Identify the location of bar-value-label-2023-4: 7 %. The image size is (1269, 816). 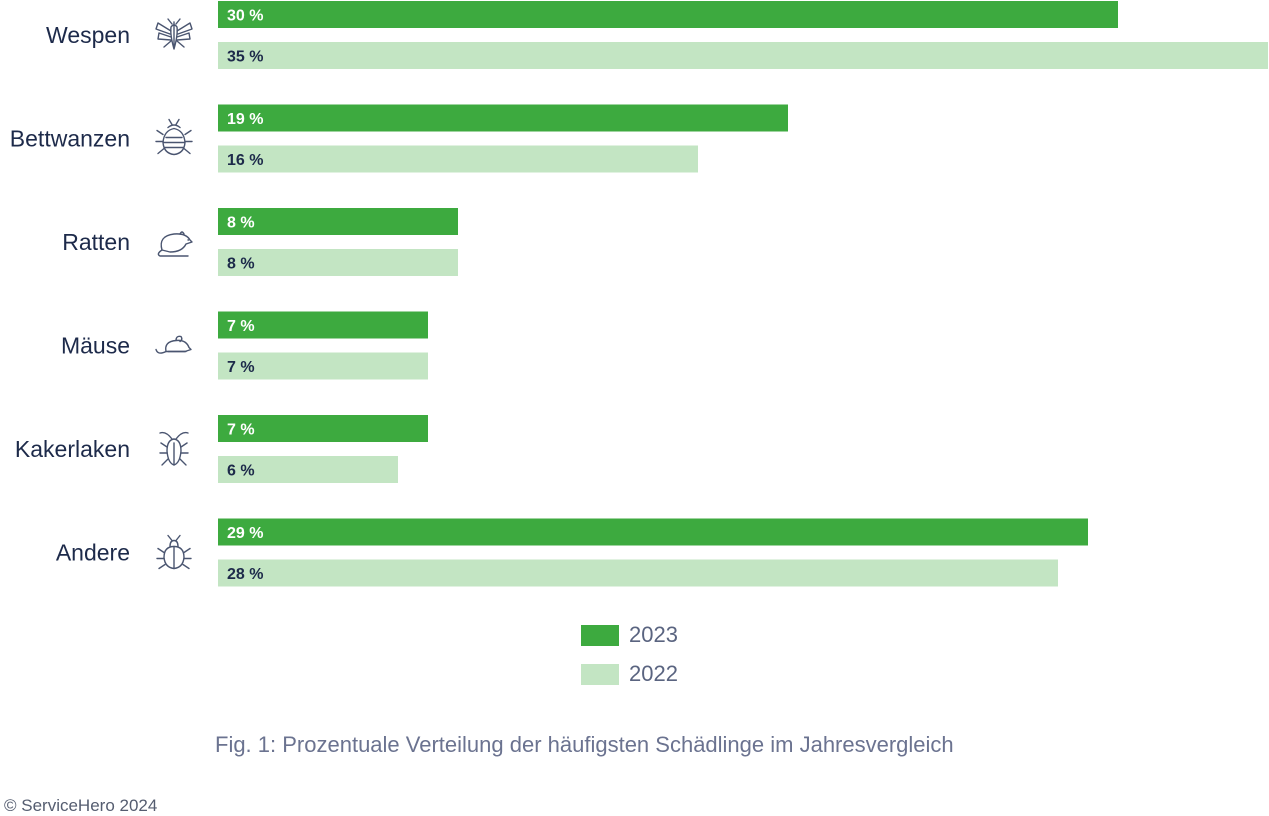
(241, 430).